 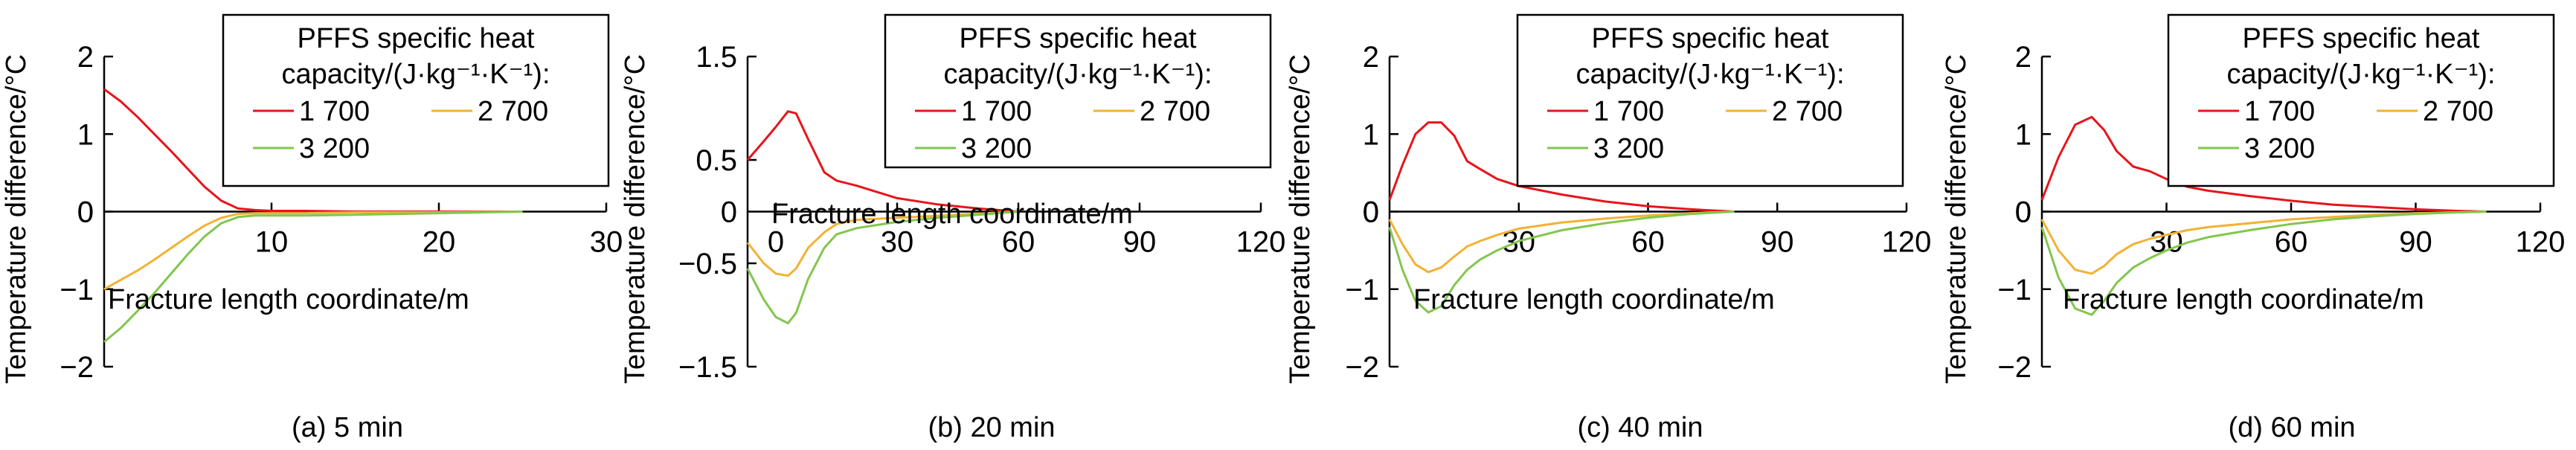 What do you see at coordinates (776, 243) in the screenshot?
I see `x-tick-label: 0` at bounding box center [776, 243].